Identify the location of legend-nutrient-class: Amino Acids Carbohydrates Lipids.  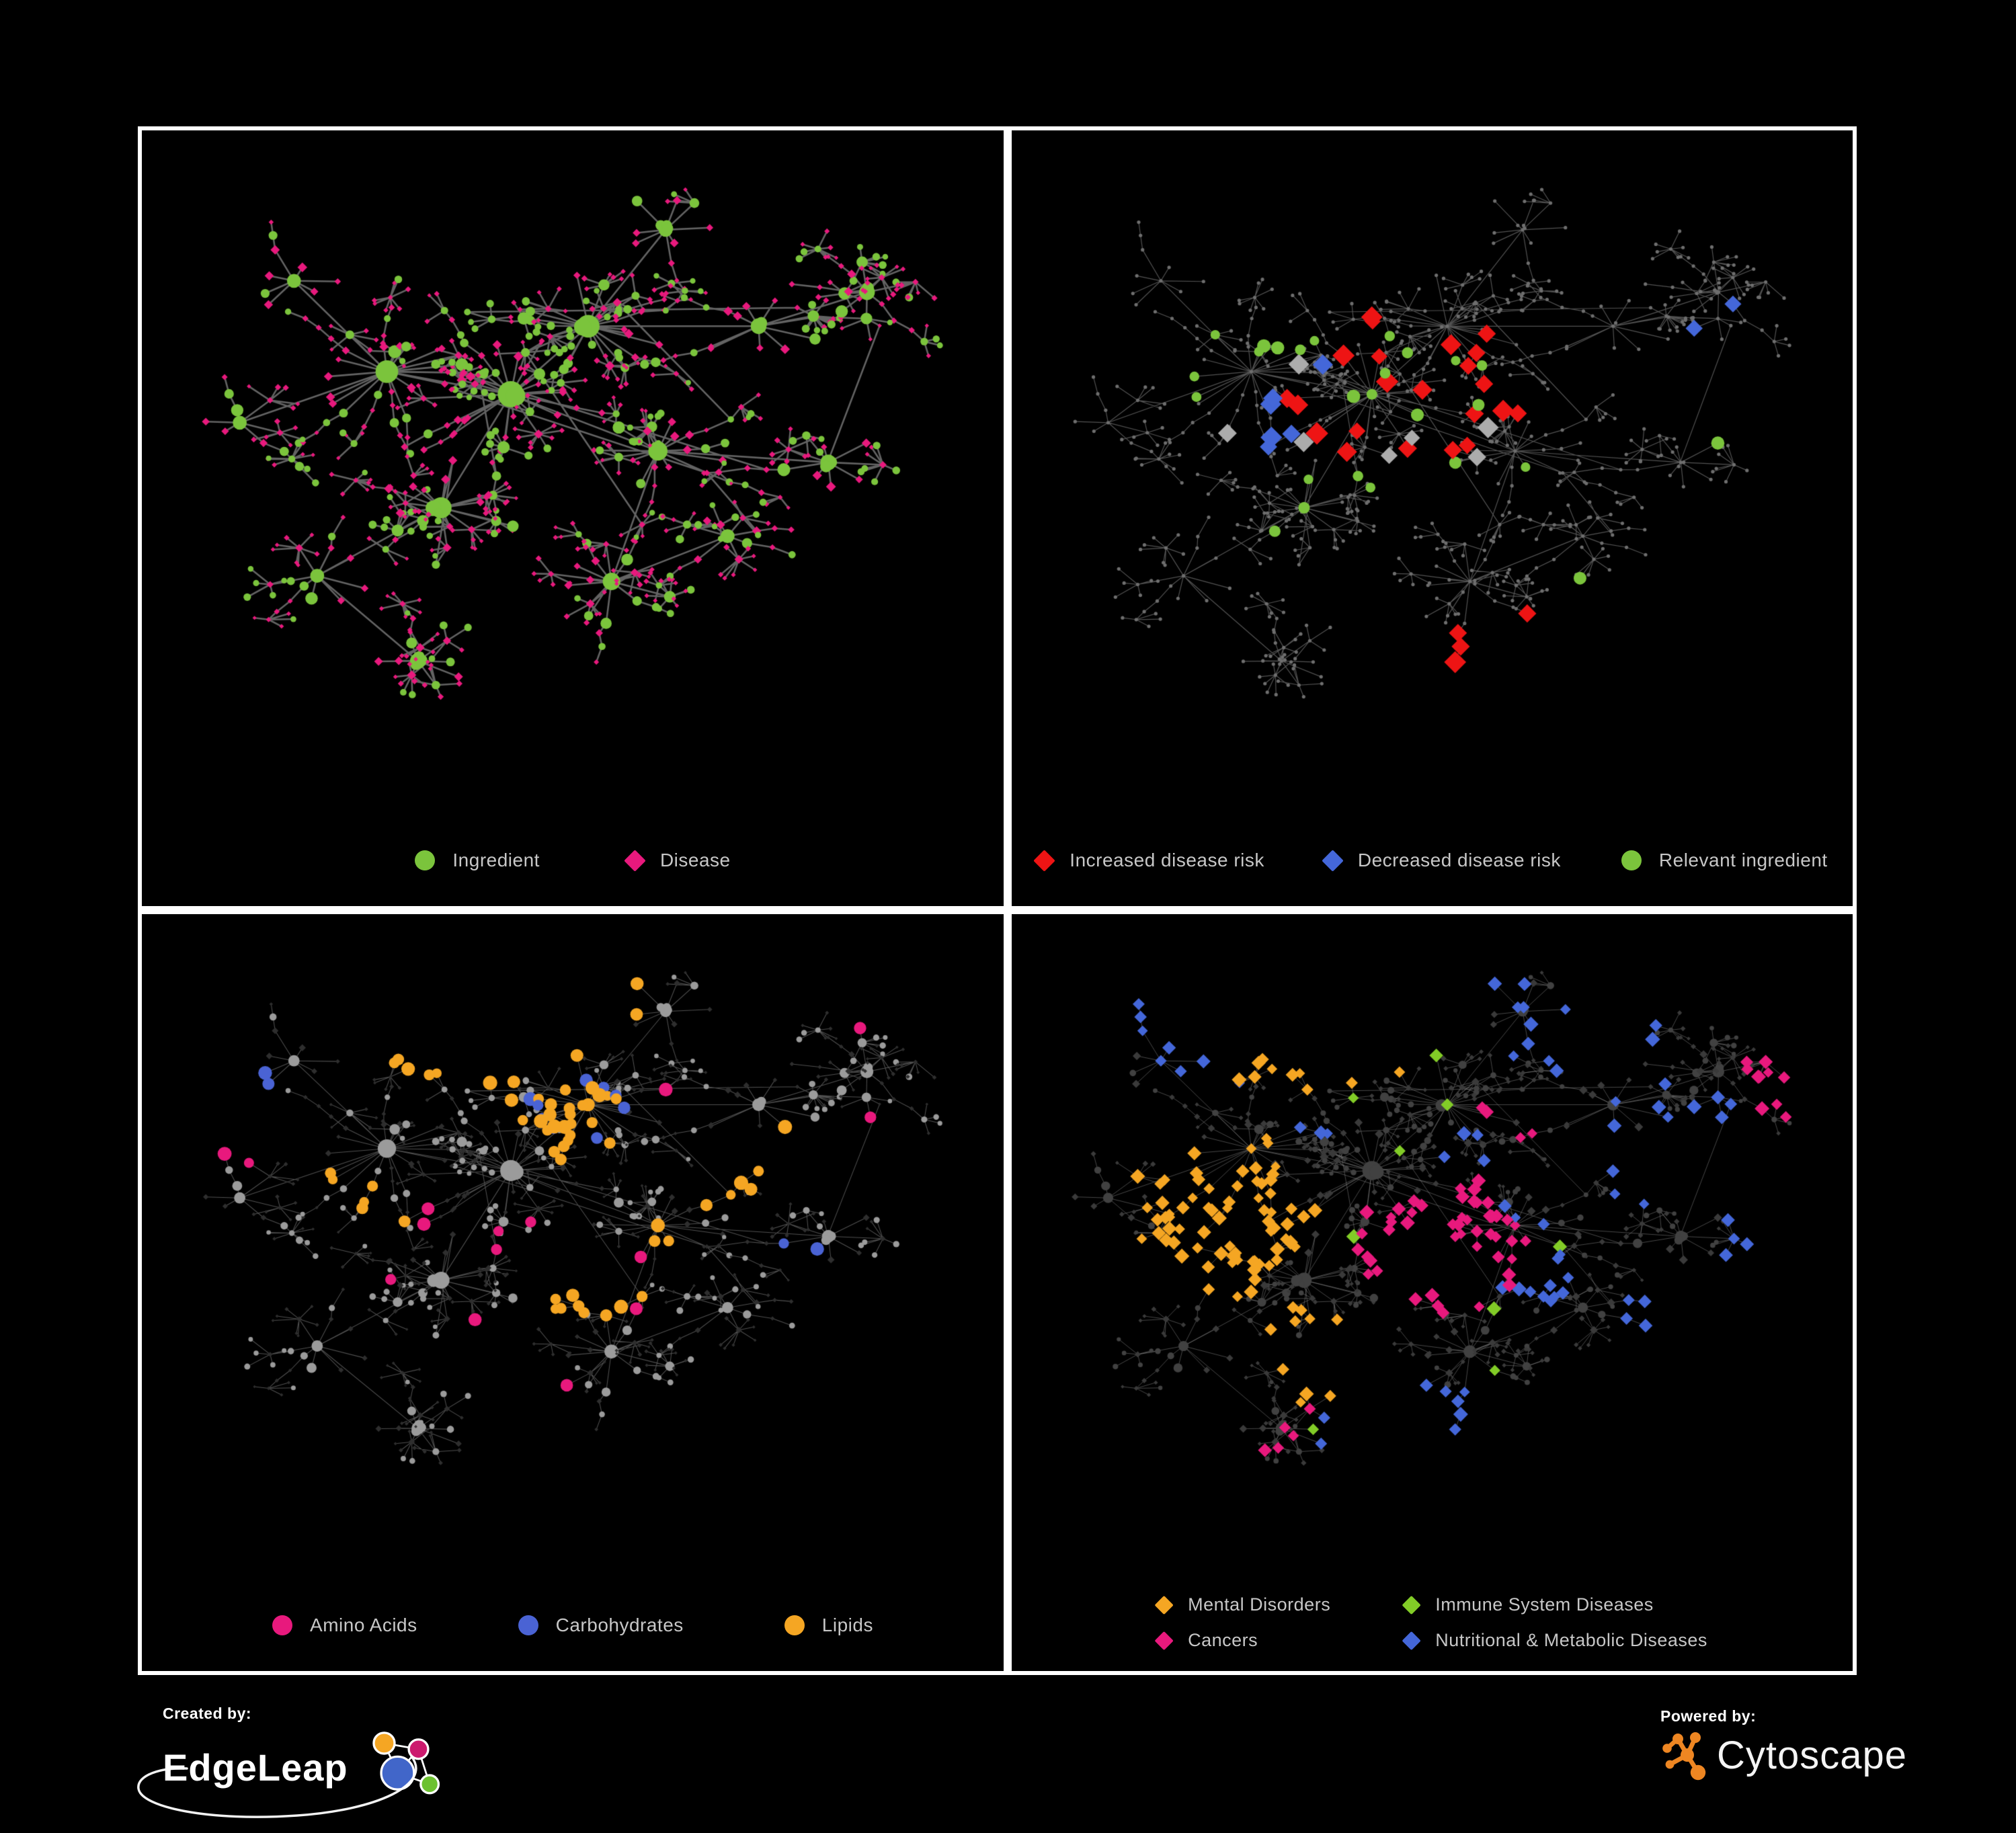
(573, 1625).